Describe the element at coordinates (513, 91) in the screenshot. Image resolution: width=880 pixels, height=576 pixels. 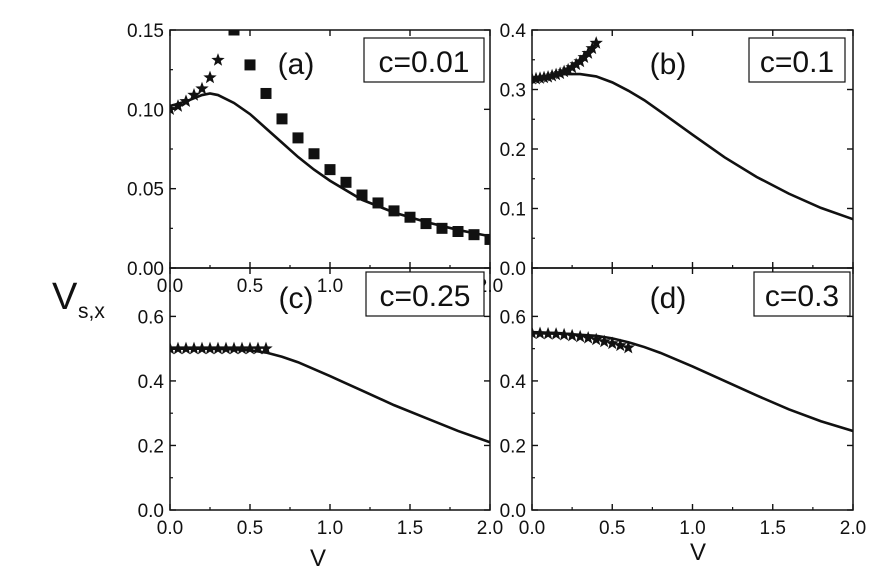
I see `y-tick-label: 0.3` at that location.